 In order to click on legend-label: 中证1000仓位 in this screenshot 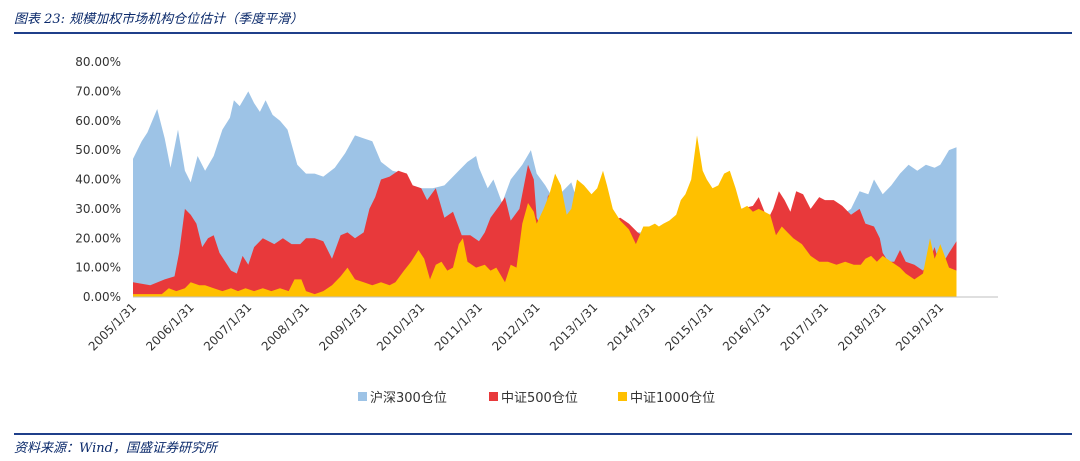, I will do `click(672, 398)`.